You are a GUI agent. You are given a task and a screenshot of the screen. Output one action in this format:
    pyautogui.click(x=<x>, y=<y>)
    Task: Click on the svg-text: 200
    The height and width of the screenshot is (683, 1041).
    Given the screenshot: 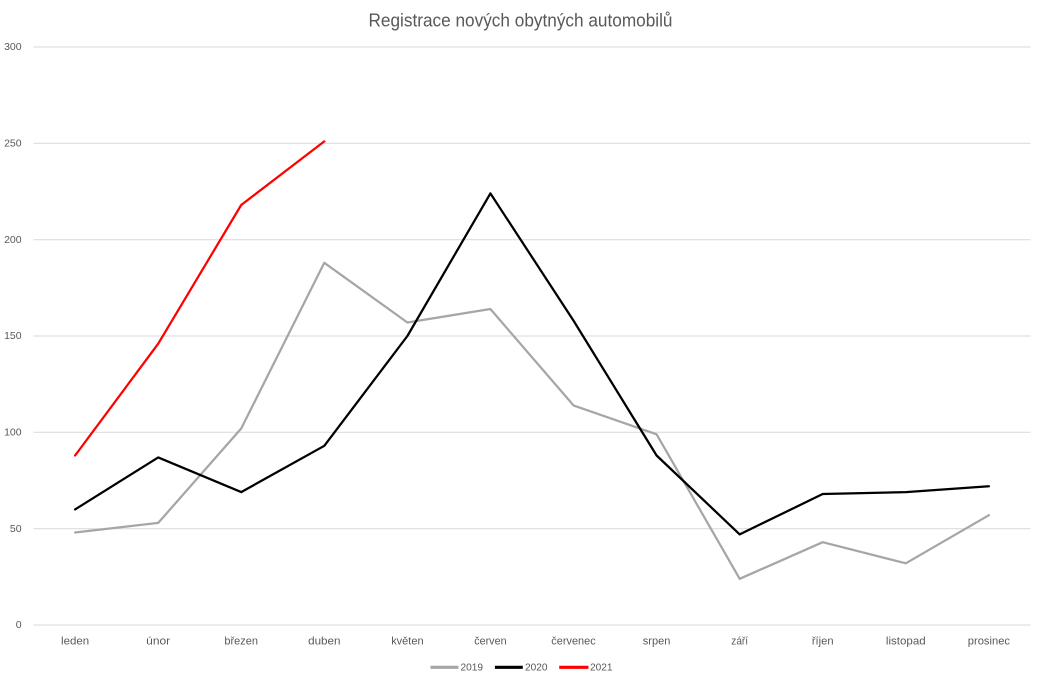 What is the action you would take?
    pyautogui.click(x=13, y=240)
    